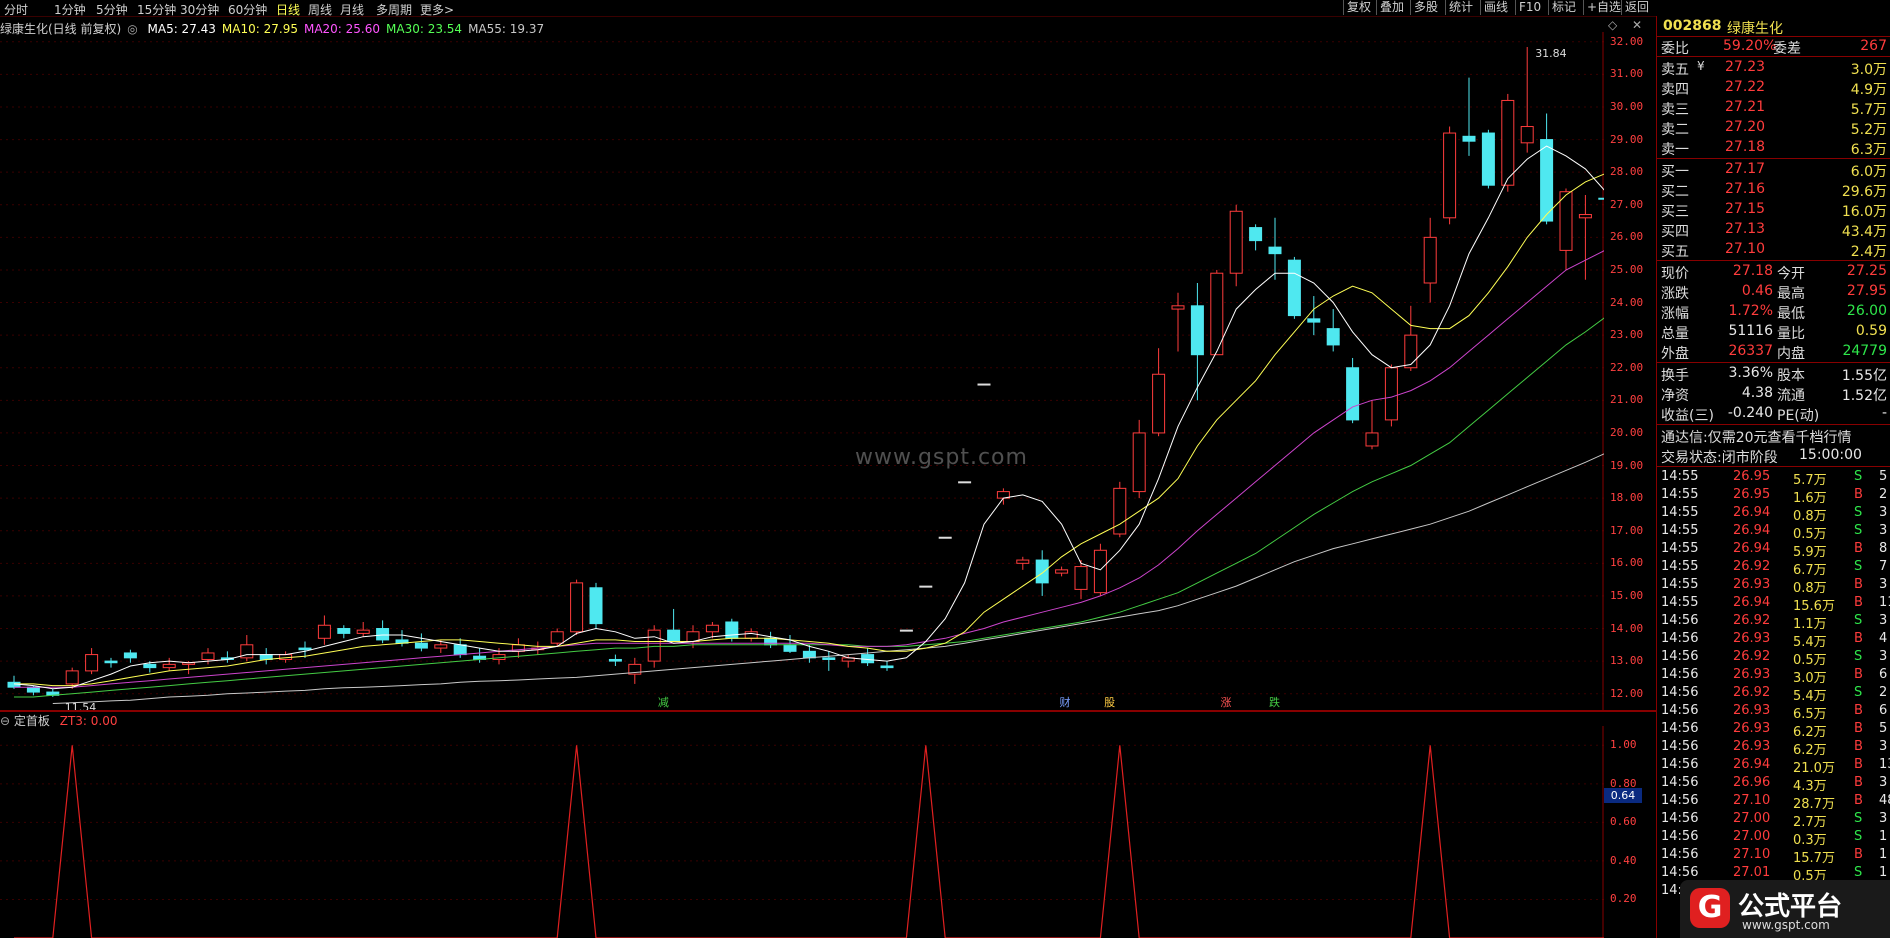 The image size is (1890, 938). What do you see at coordinates (288, 10) in the screenshot?
I see `period-tab: 日线` at bounding box center [288, 10].